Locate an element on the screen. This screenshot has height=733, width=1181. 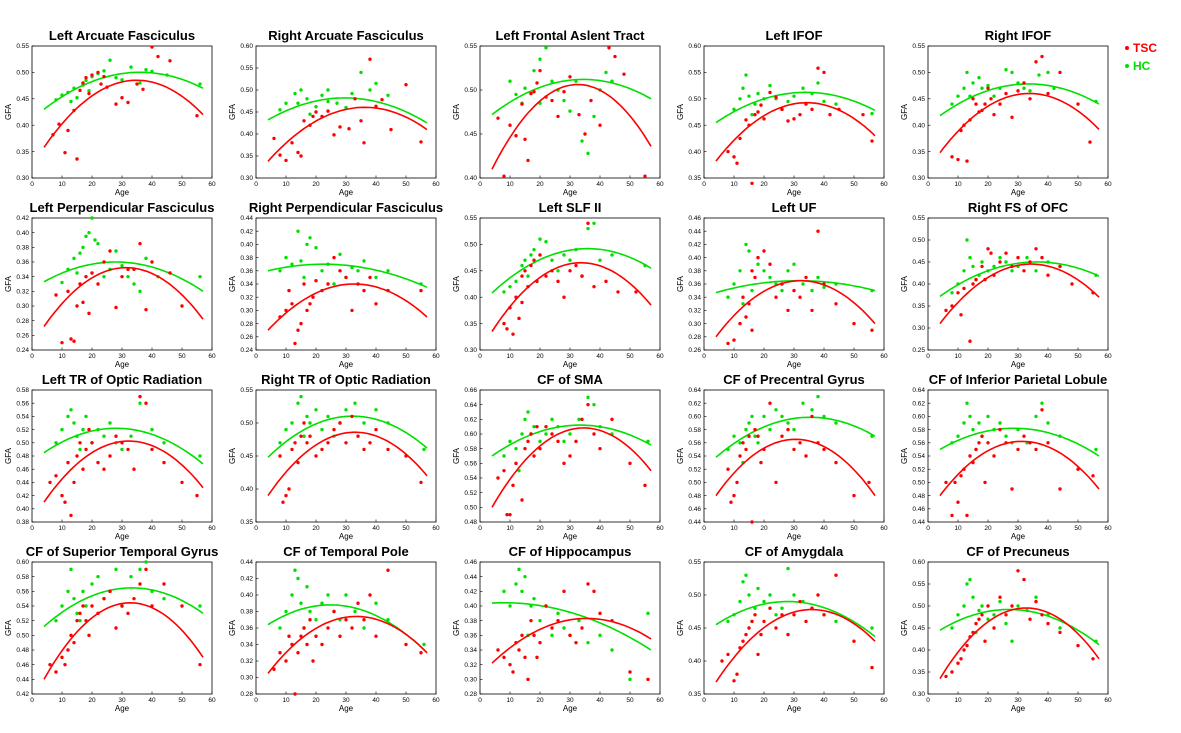
y-tick-label: 0.28 is located at coordinates (246, 694).